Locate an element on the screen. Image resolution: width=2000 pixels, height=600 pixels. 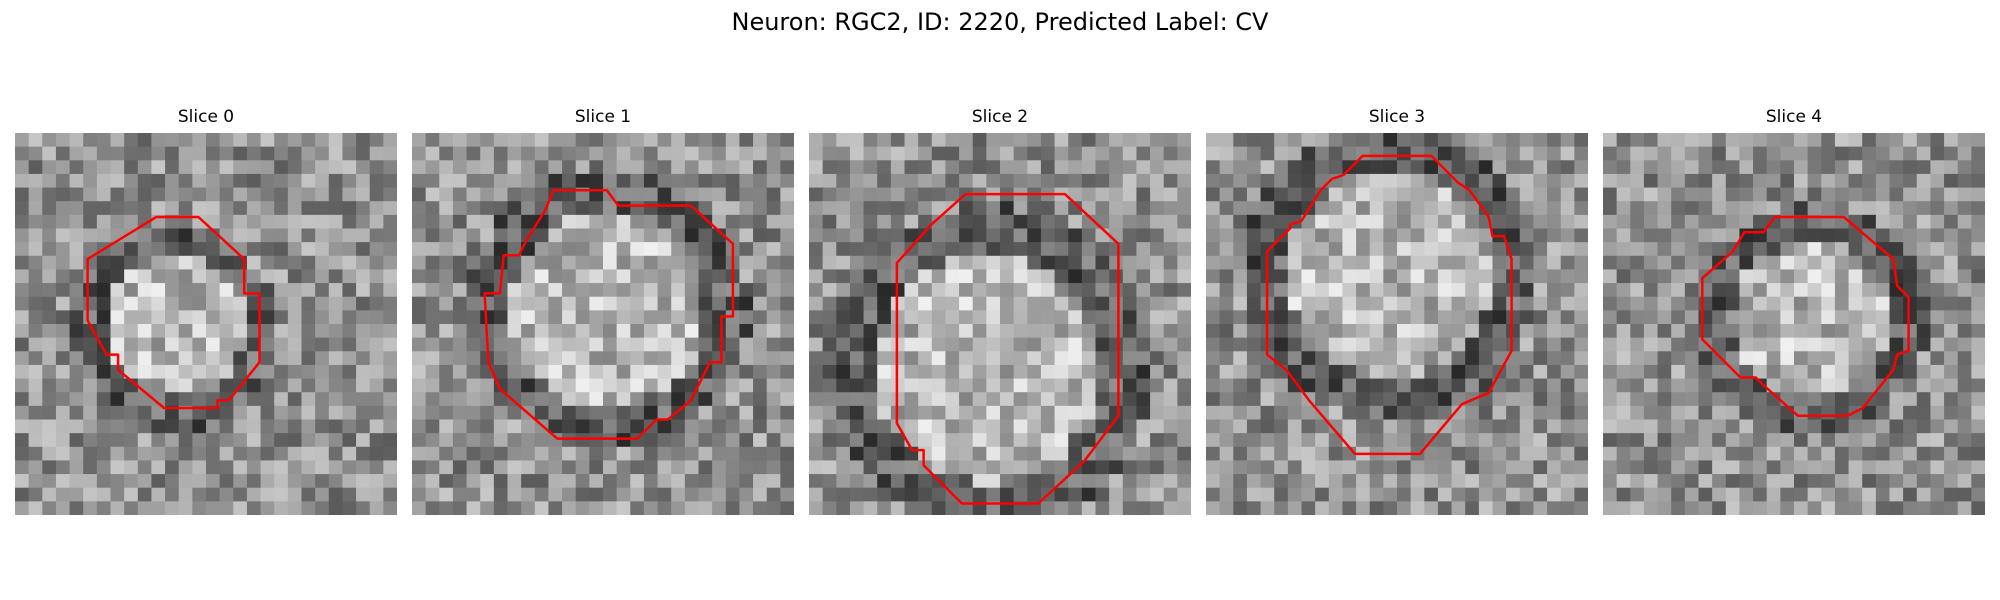
slice-title: Slice 1 is located at coordinates (603, 117).